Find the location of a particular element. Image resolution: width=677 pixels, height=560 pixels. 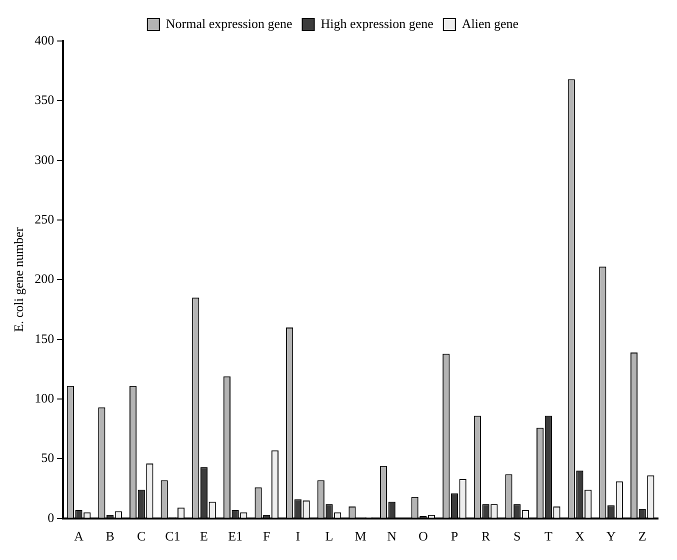

y-axis-title: E. coli gene number is located at coordinates (18, 279).